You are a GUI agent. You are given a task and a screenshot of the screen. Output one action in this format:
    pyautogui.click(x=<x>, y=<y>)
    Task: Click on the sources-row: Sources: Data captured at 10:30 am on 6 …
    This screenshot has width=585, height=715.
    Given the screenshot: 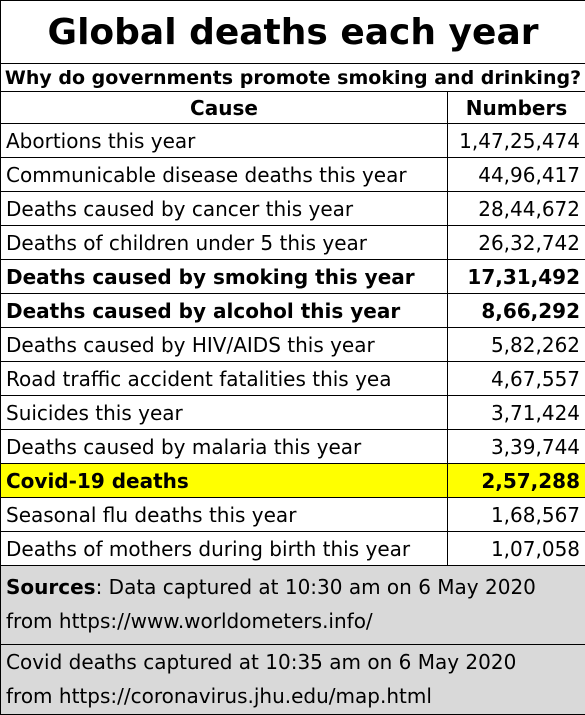 What is the action you would take?
    pyautogui.click(x=293, y=605)
    